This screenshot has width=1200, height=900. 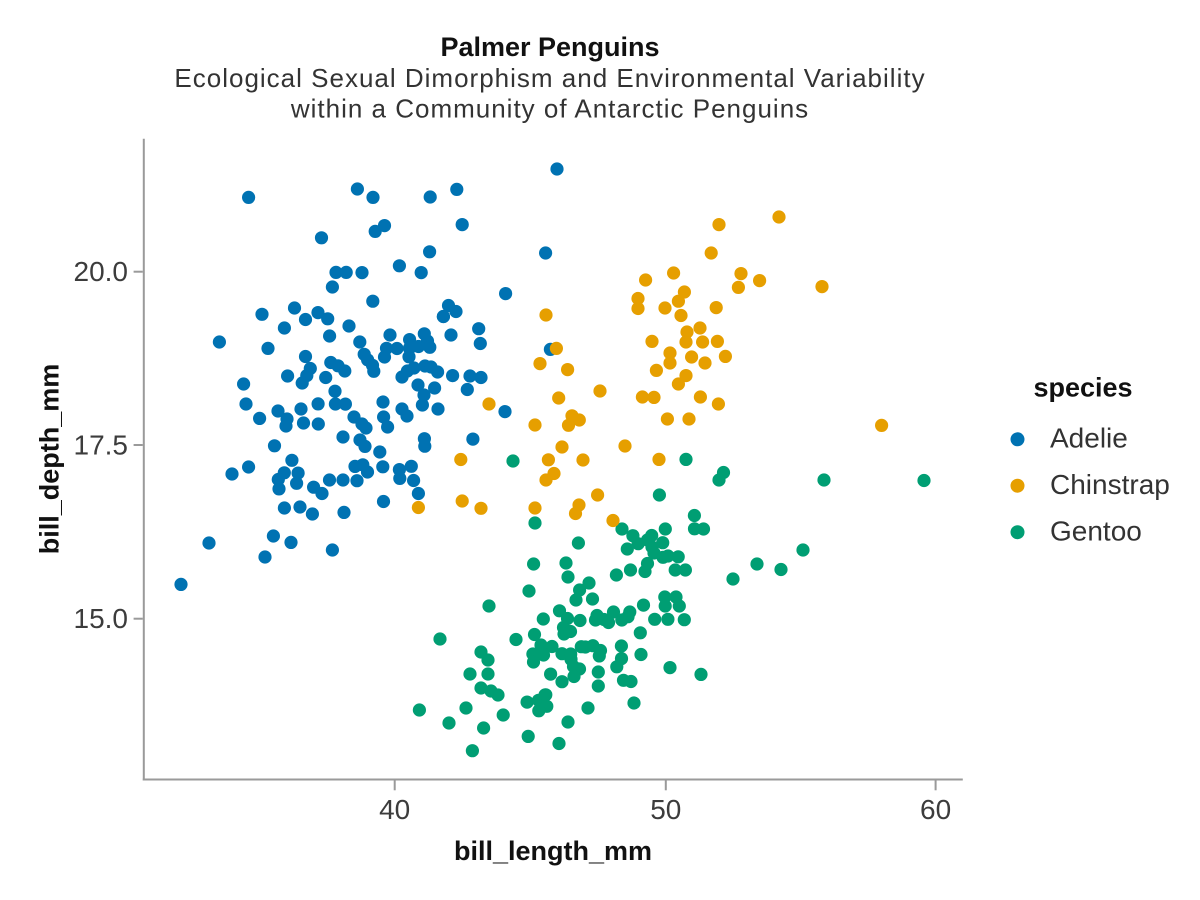 I want to click on svg-text: 40, so click(x=394, y=809).